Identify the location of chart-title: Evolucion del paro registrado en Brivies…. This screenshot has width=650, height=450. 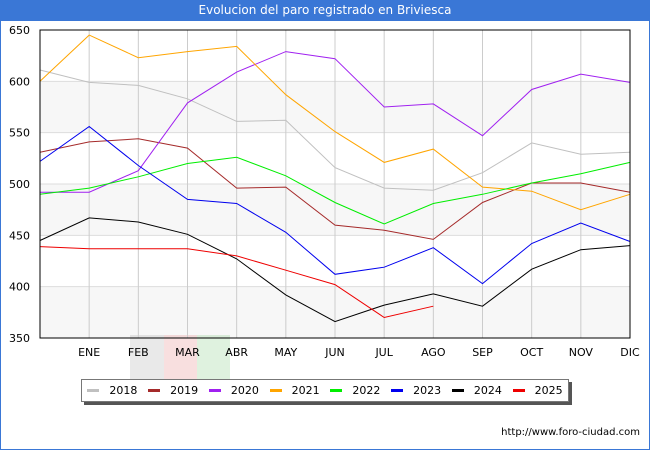
(325, 10).